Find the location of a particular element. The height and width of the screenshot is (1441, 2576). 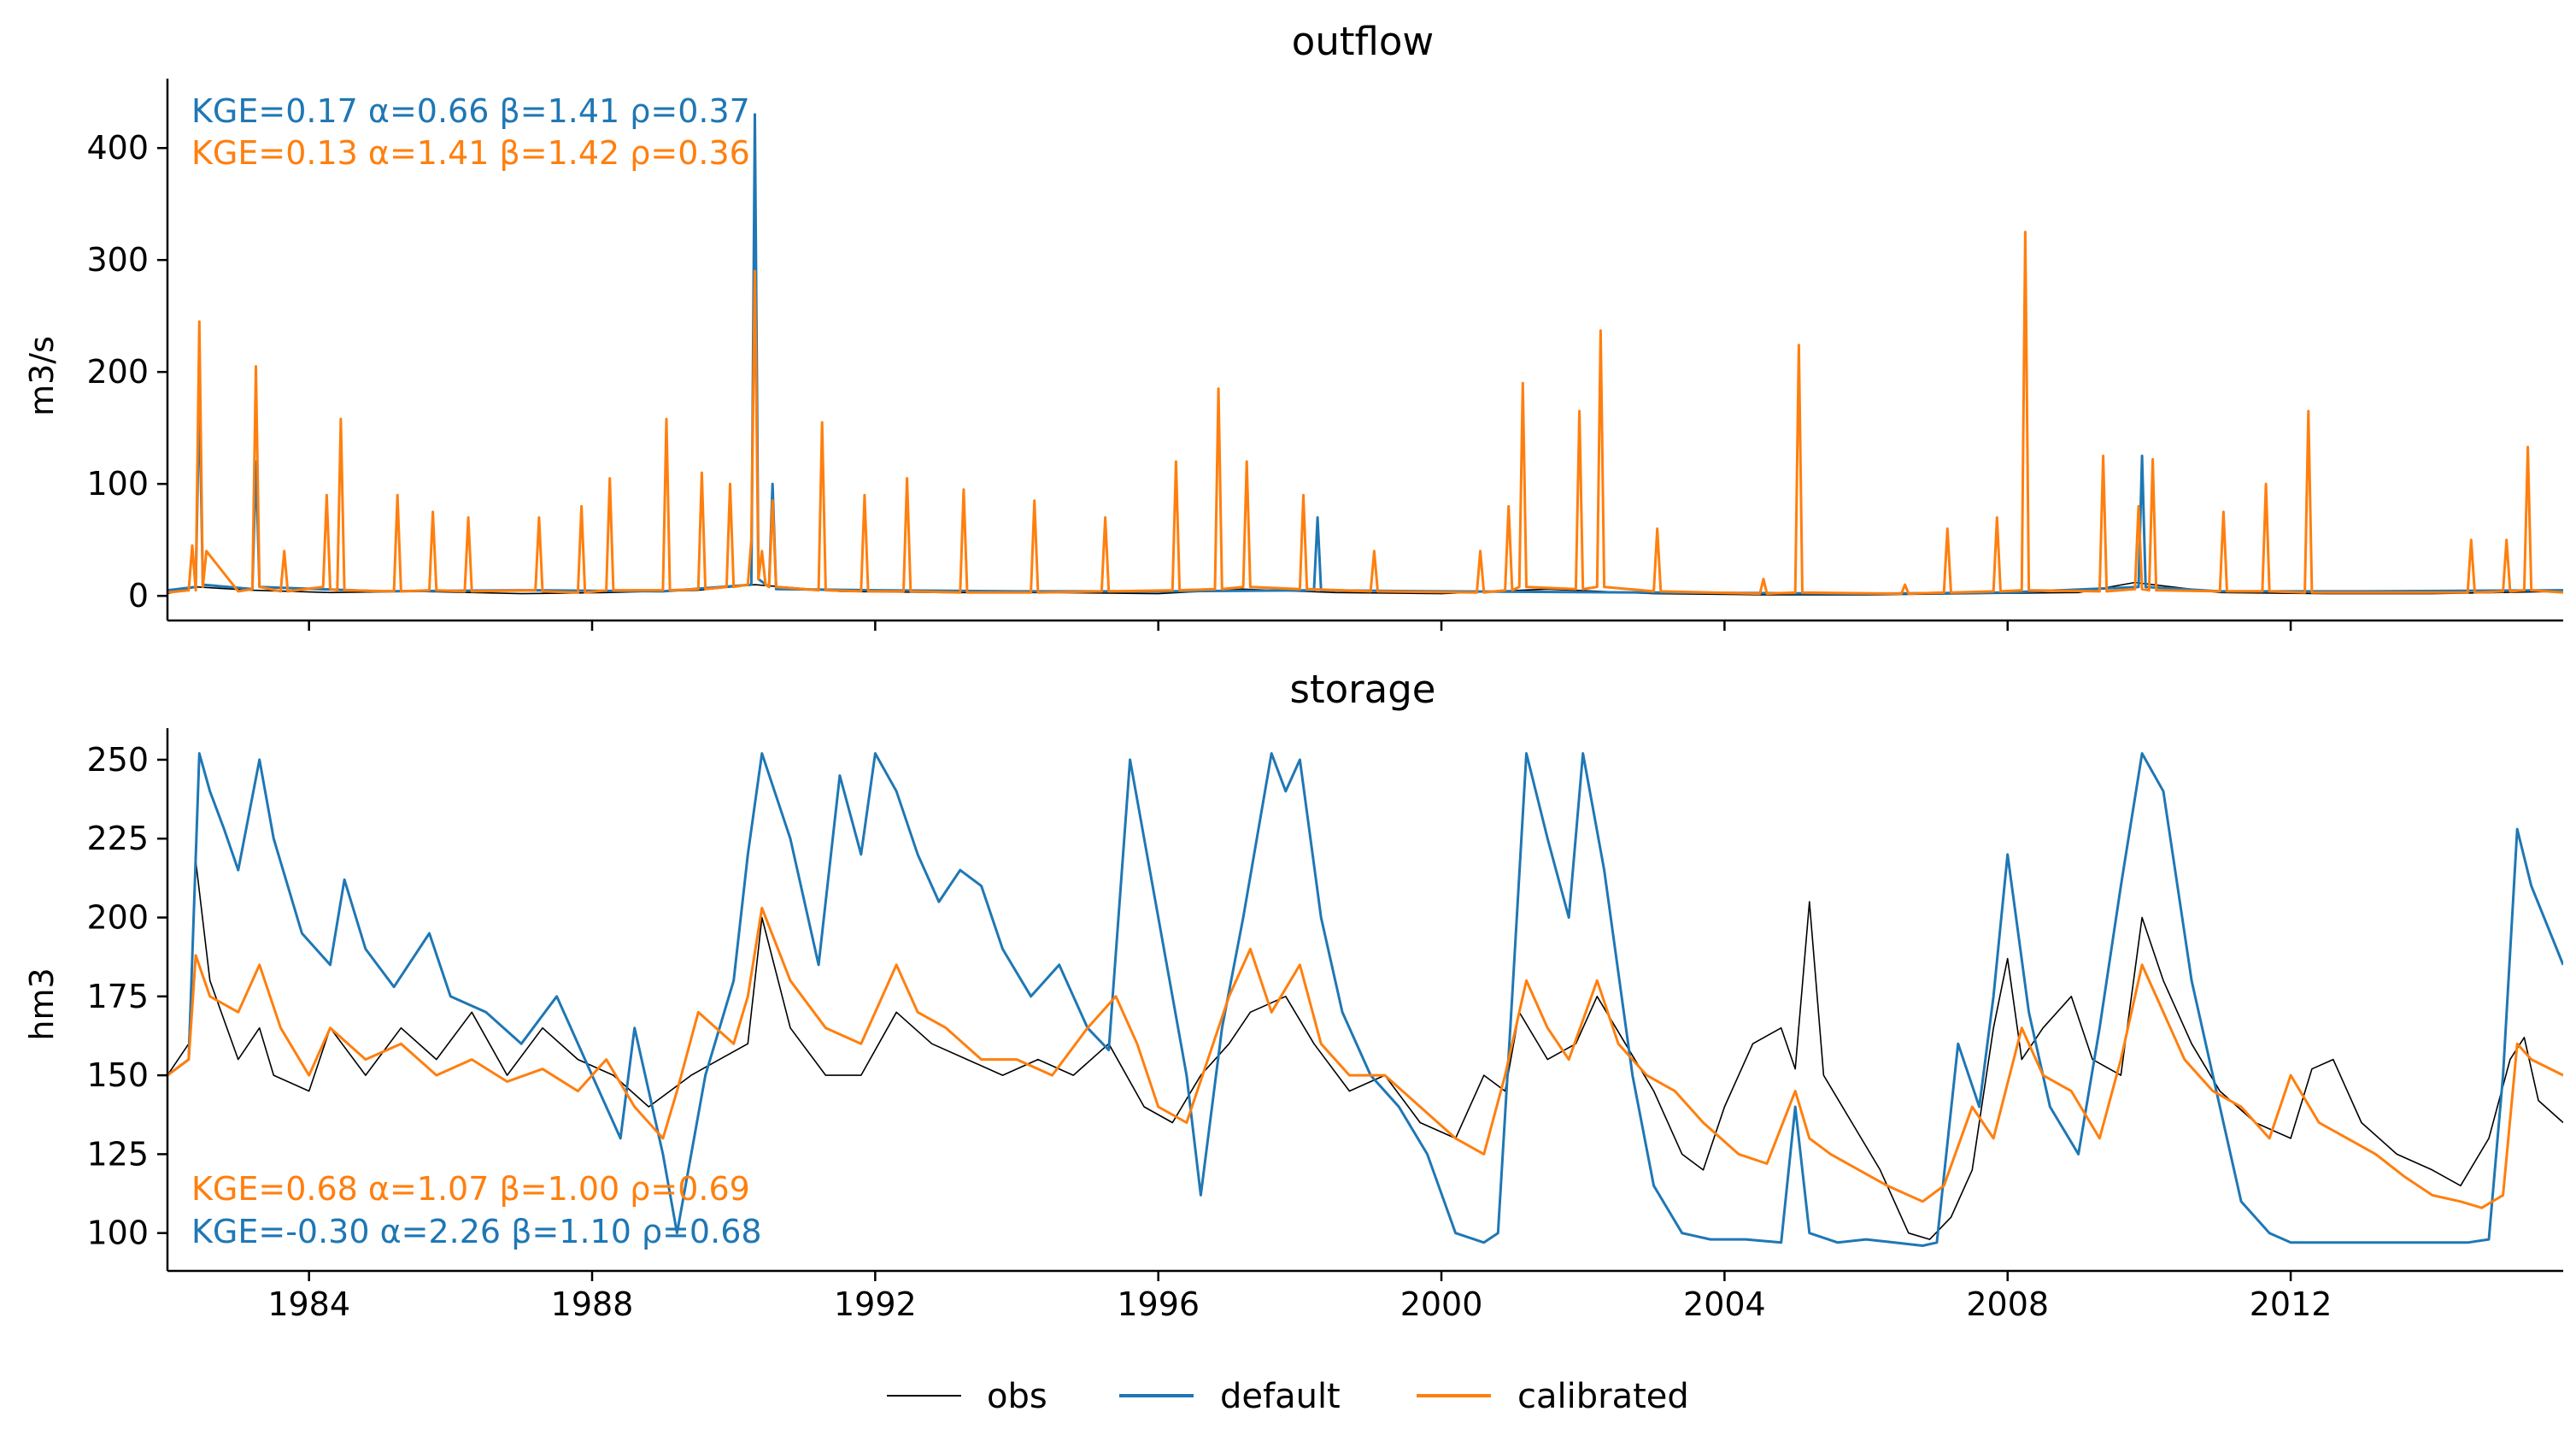

storage-xtick-label: 1996 is located at coordinates (1158, 1304).